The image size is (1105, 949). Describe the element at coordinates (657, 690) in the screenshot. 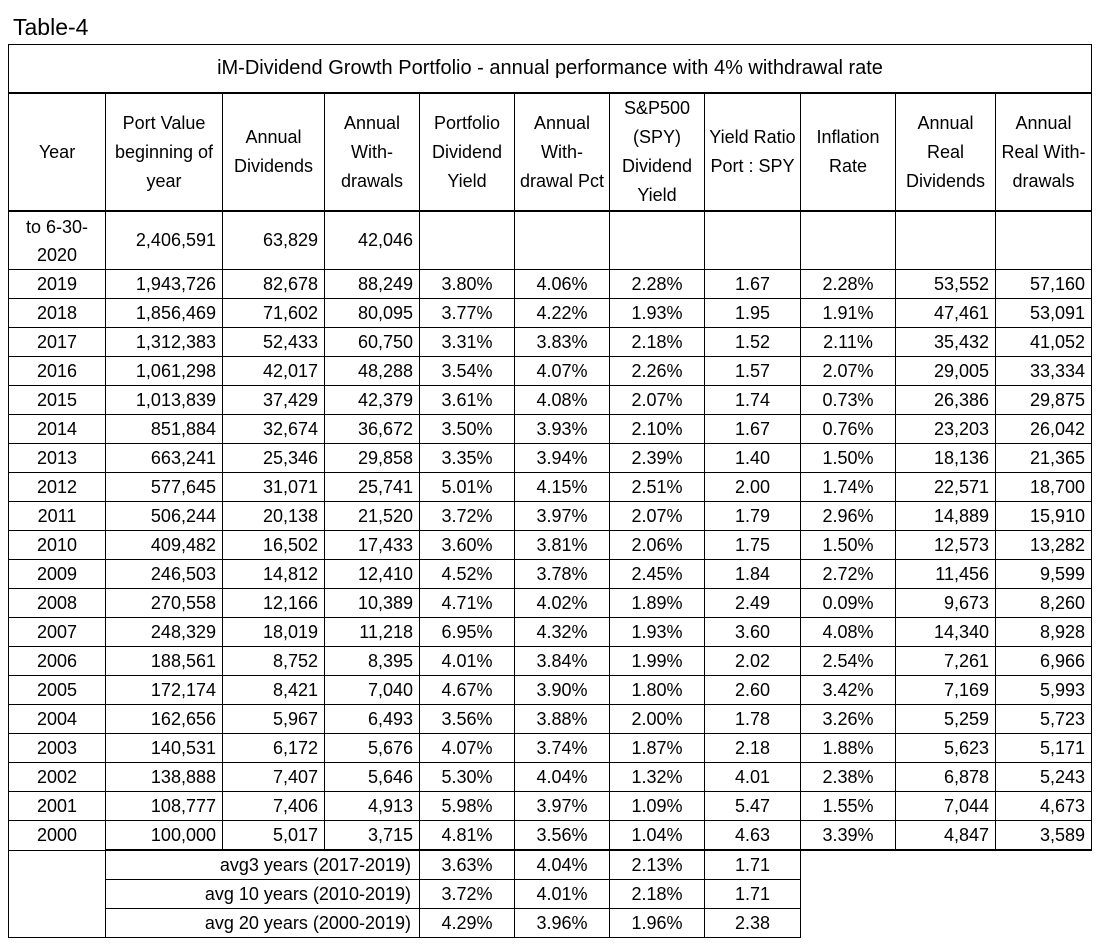

I see `table-cell: 1.80%` at that location.